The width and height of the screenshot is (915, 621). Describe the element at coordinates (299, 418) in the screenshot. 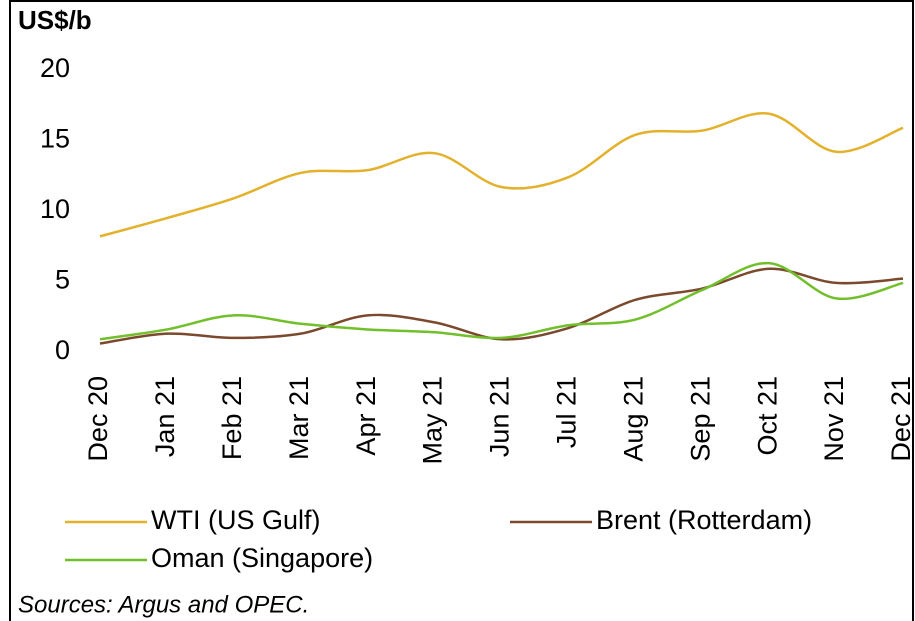

I see `x-tick-label: Mar 21` at that location.